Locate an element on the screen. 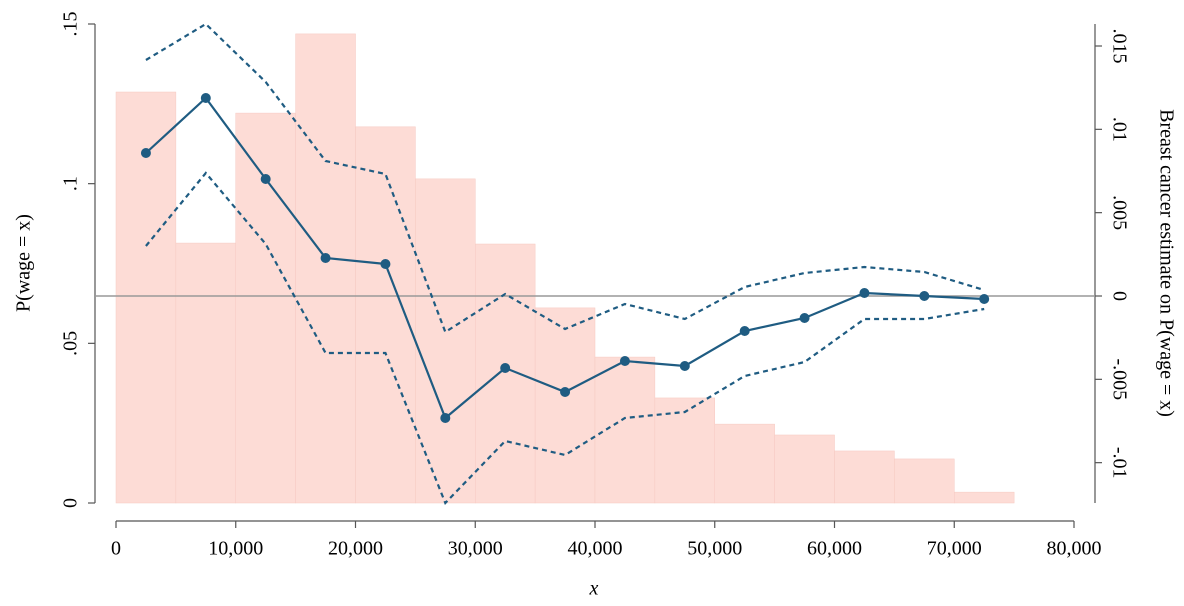 The height and width of the screenshot is (606, 1184). y2-axis-label: Breast cancer estimate on P(wage = x) is located at coordinates (1166, 263).